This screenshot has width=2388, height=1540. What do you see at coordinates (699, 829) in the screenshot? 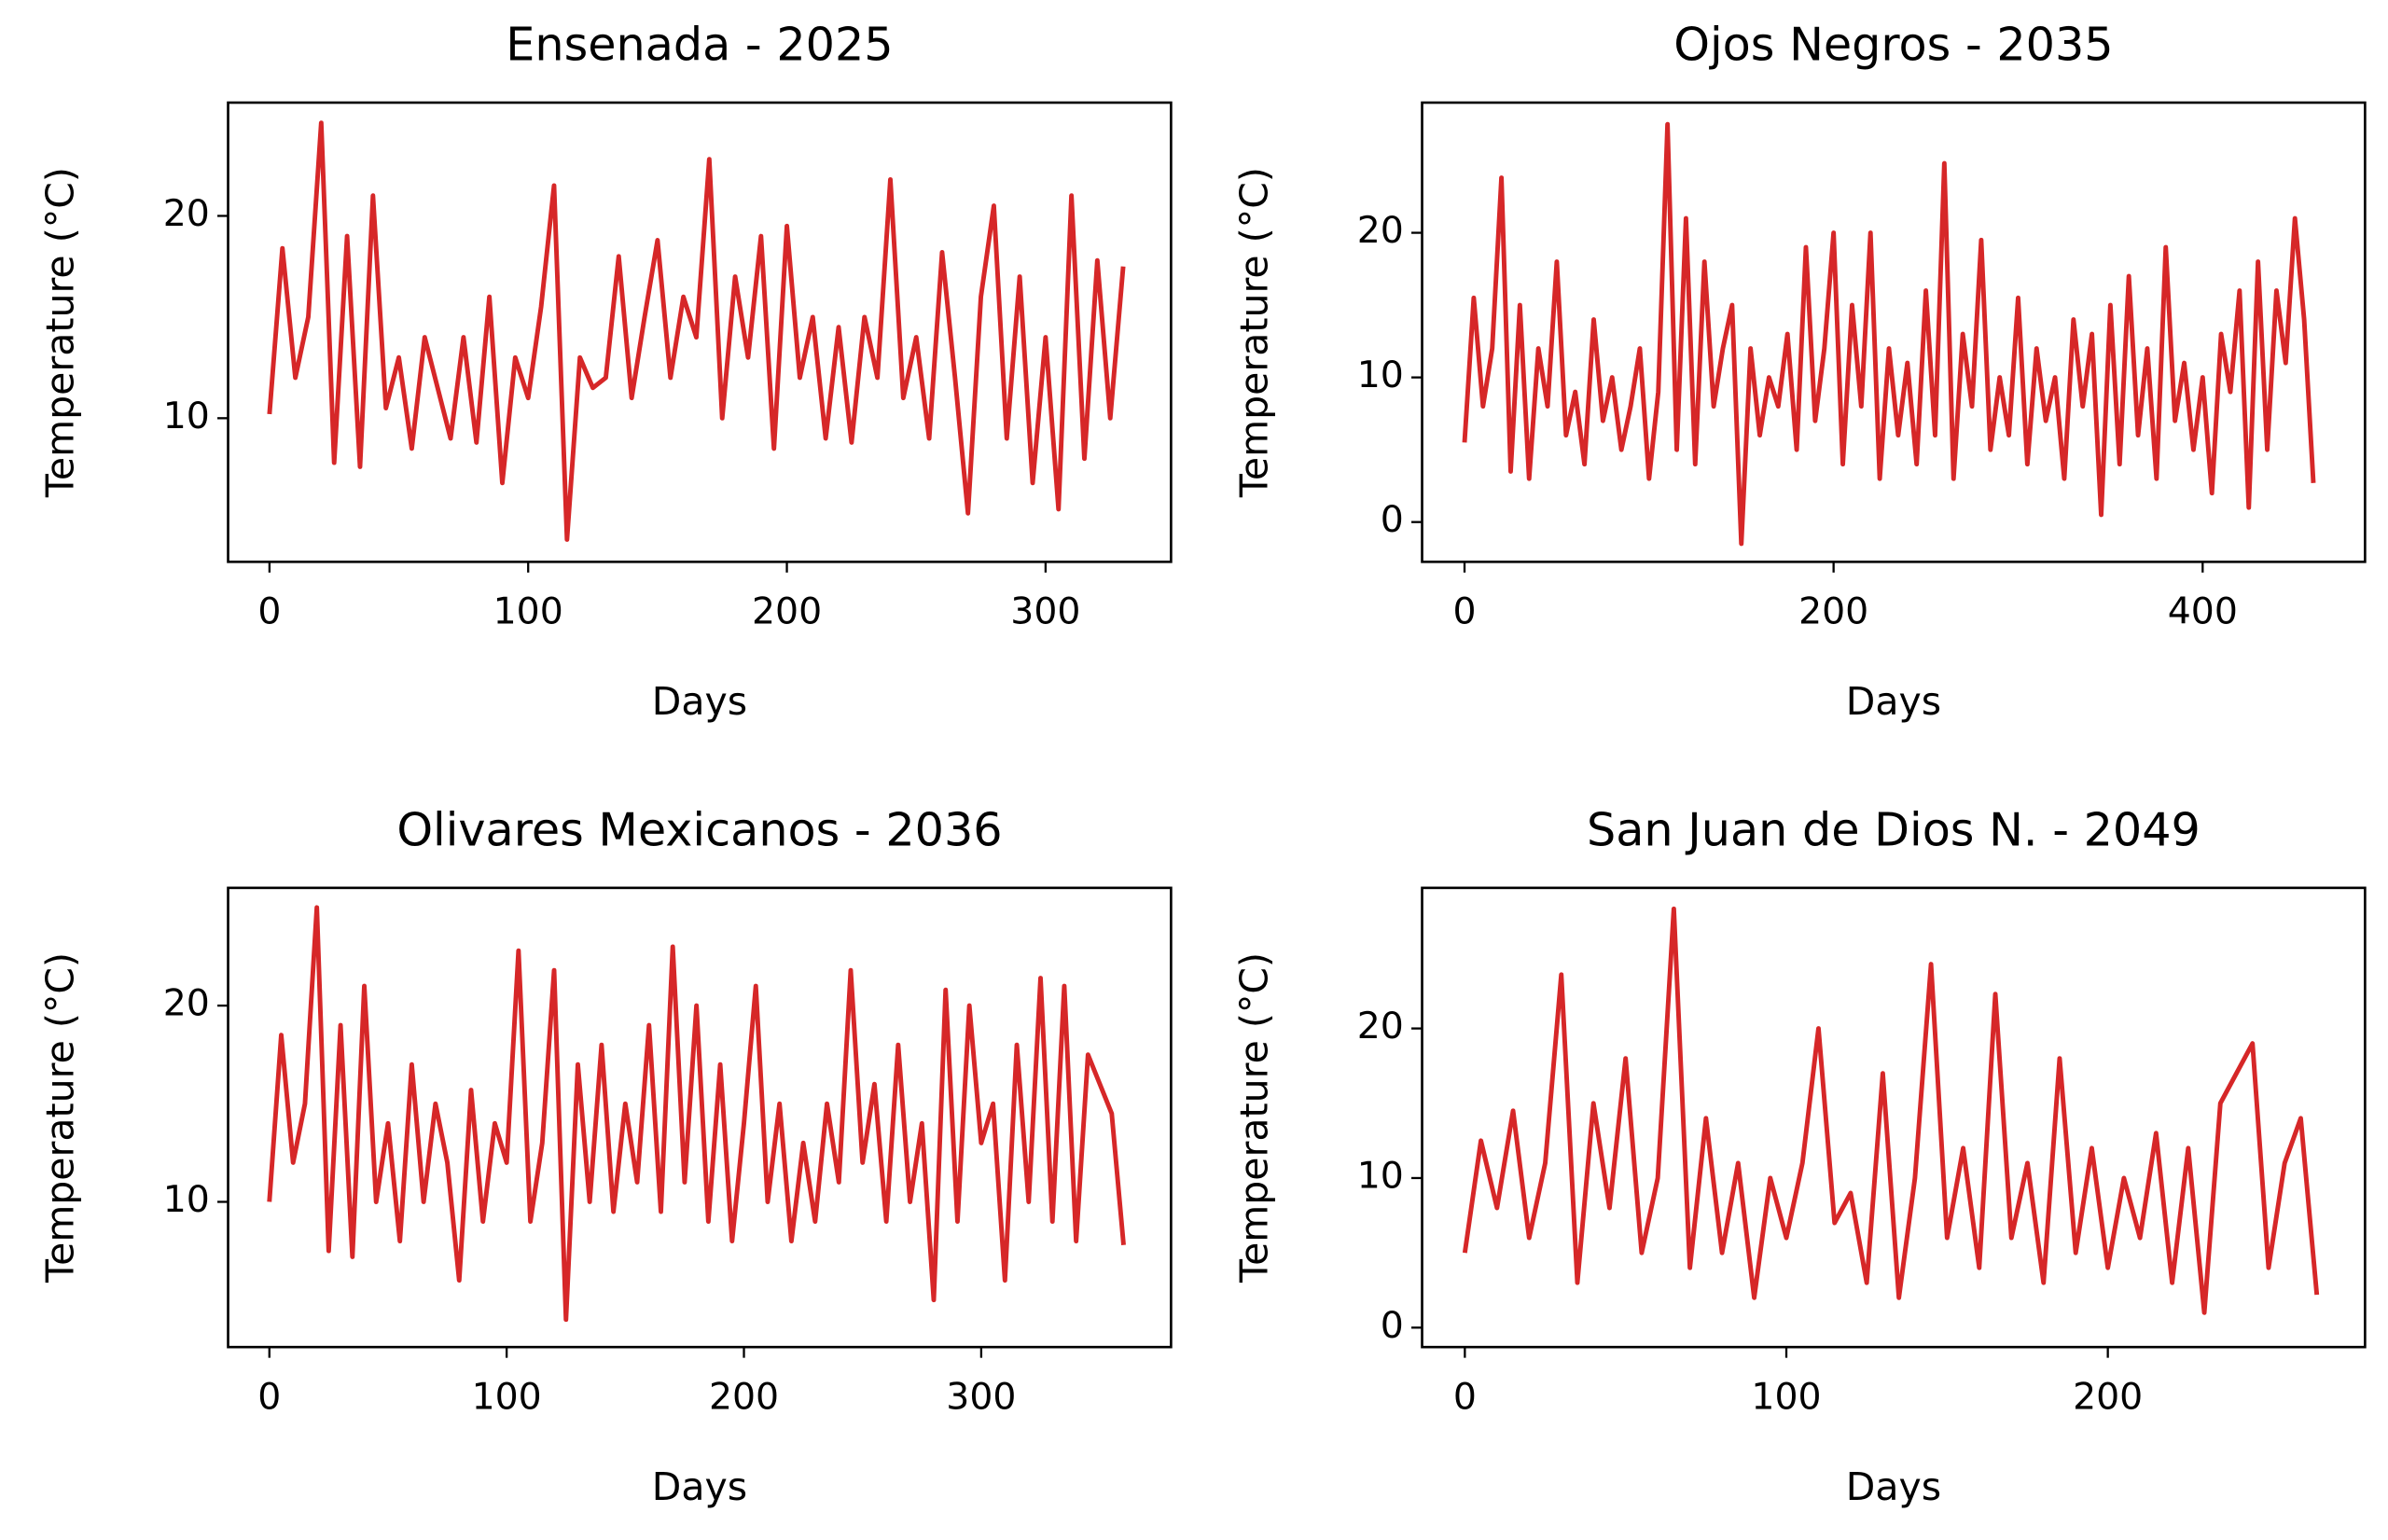
I see `chart-title: Olivares Mexicanos - 2036` at bounding box center [699, 829].